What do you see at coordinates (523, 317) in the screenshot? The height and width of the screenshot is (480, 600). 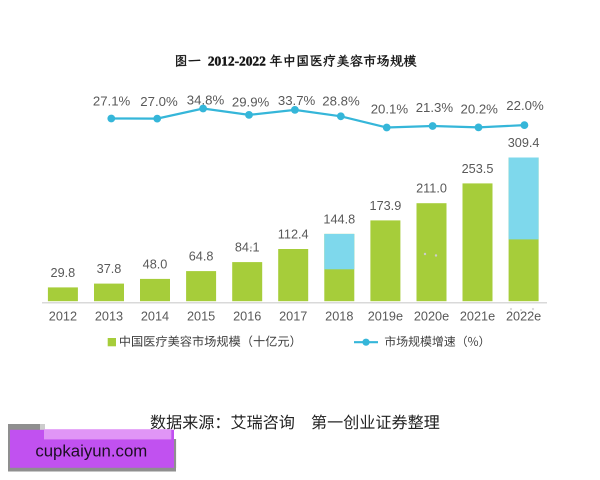 I see `svg-text: 2022e` at bounding box center [523, 317].